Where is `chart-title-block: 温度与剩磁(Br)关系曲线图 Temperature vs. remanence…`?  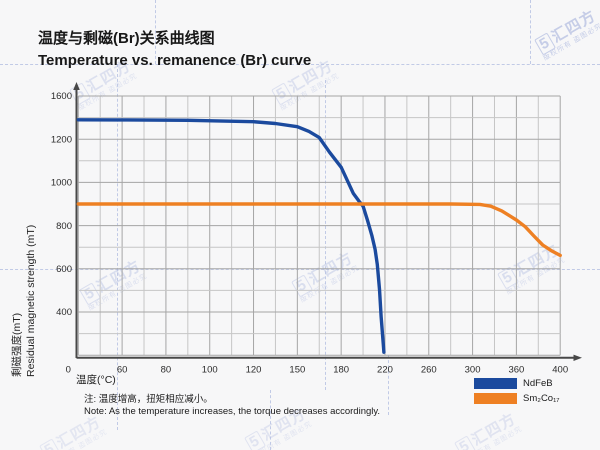 chart-title-block: 温度与剩磁(Br)关系曲线图 Temperature vs. remanence… is located at coordinates (174, 50).